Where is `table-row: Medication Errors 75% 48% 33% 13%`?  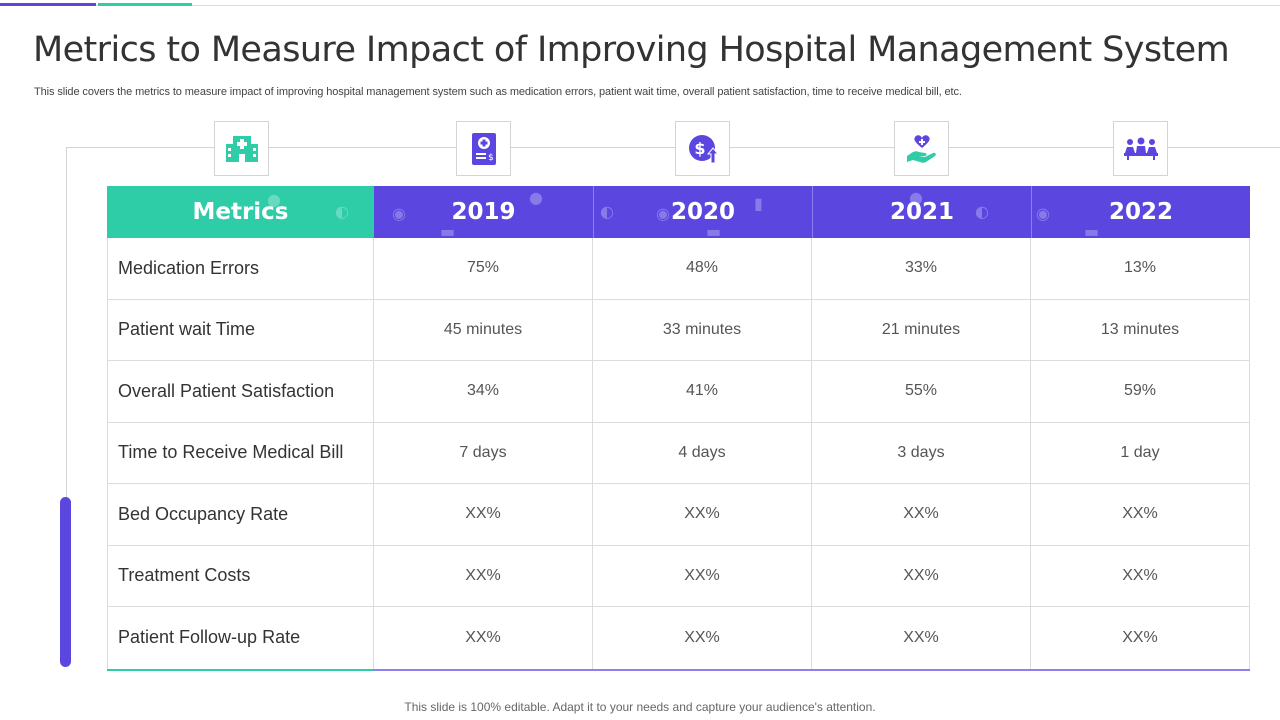 table-row: Medication Errors 75% 48% 33% 13% is located at coordinates (678, 269).